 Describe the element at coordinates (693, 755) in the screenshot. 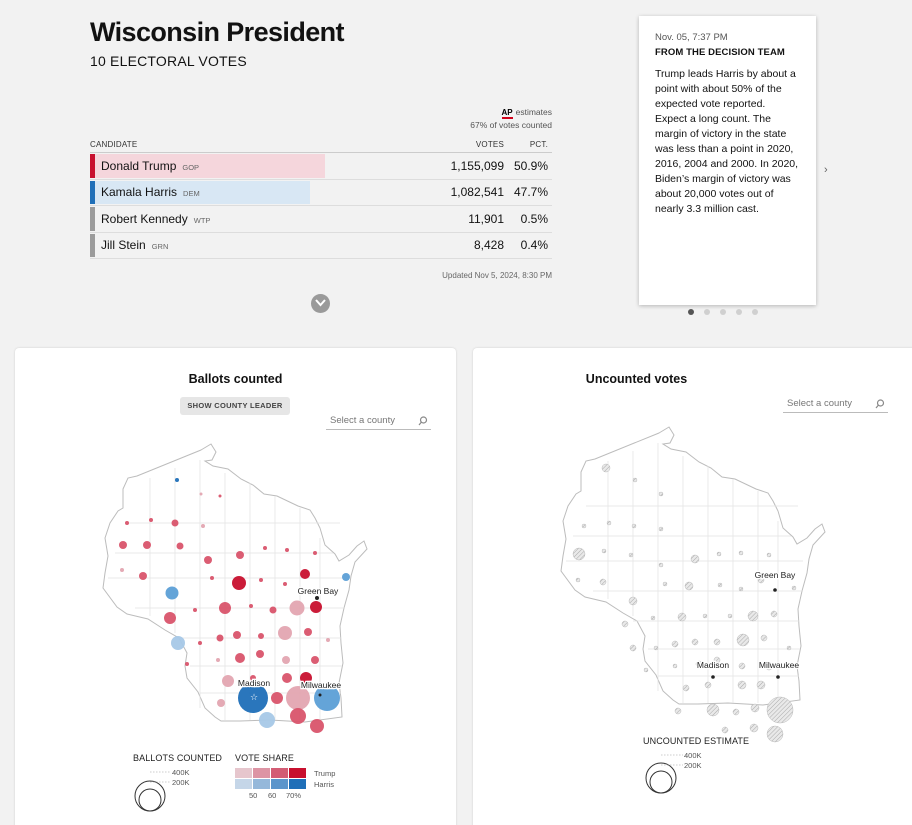

I see `legend-size-large: 400K` at that location.